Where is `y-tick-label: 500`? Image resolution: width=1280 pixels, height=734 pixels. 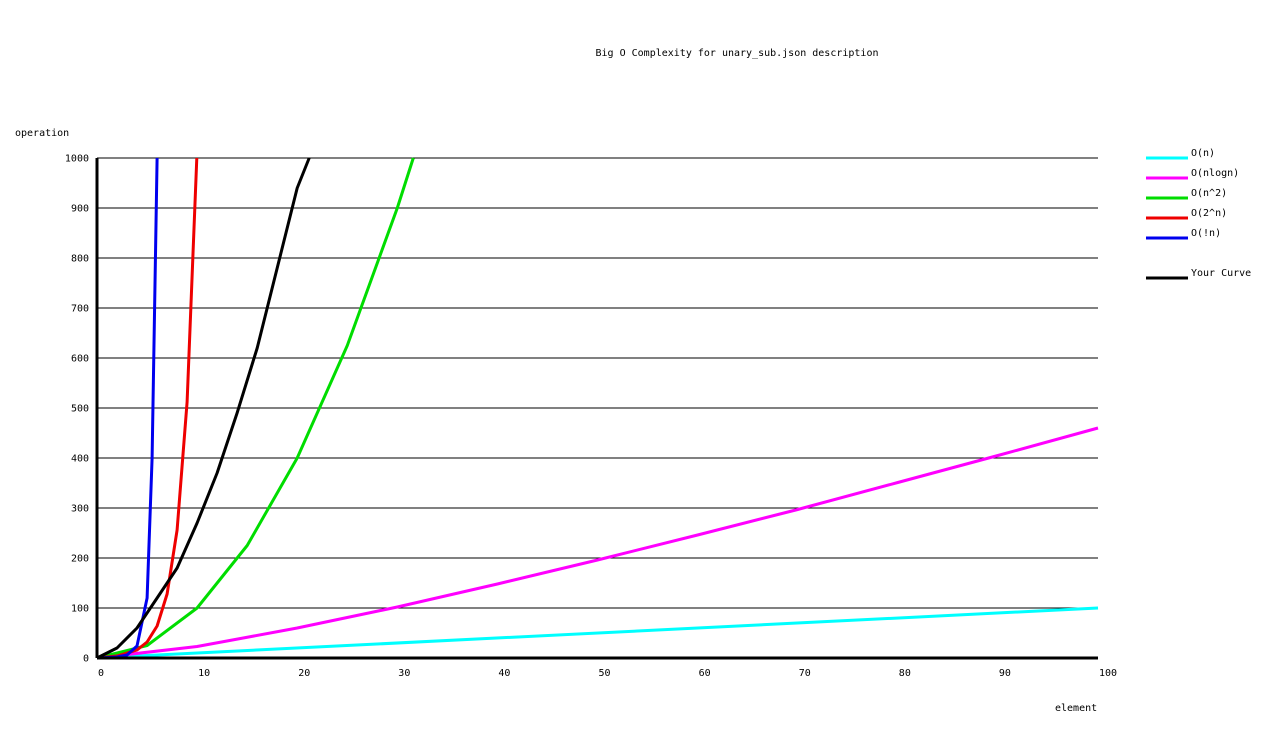
y-tick-label: 500 is located at coordinates (80, 409).